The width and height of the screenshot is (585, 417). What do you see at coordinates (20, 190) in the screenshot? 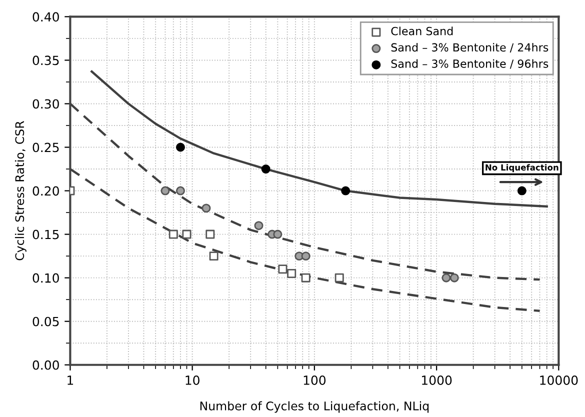
I see `y-axis-title: Cyclic Stress Ratio, CSR` at bounding box center [20, 190].